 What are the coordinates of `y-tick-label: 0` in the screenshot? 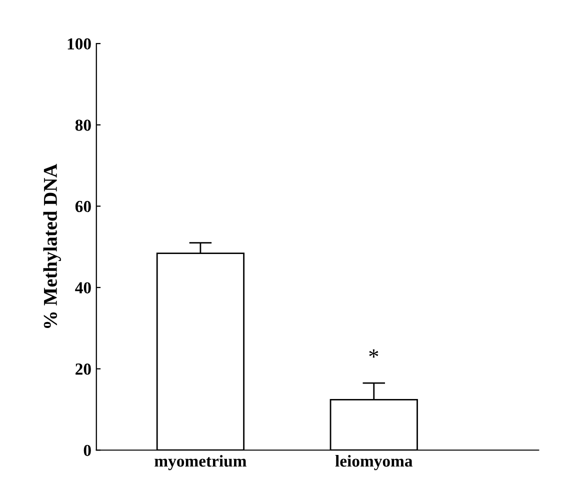 It's located at (87, 450).